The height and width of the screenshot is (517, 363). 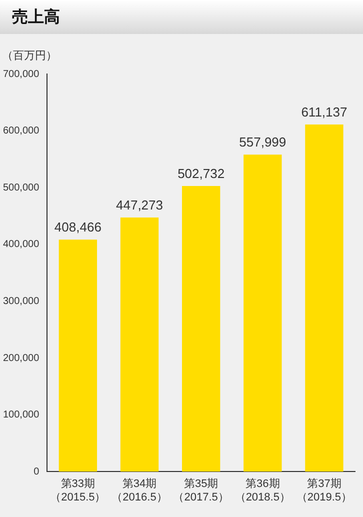 What do you see at coordinates (78, 227) in the screenshot?
I see `data-label: 408,466` at bounding box center [78, 227].